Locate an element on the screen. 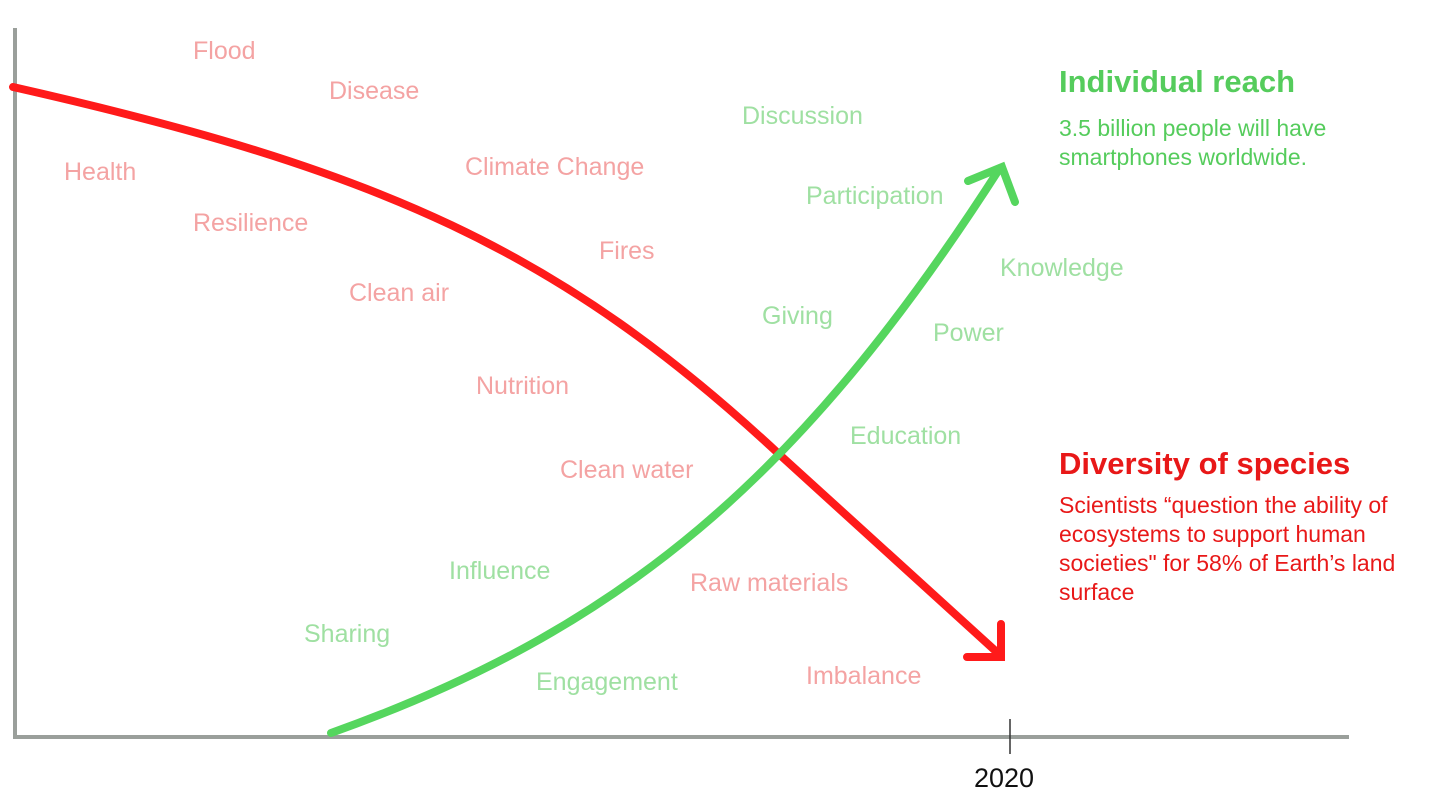  word-influence: Influence is located at coordinates (500, 571).